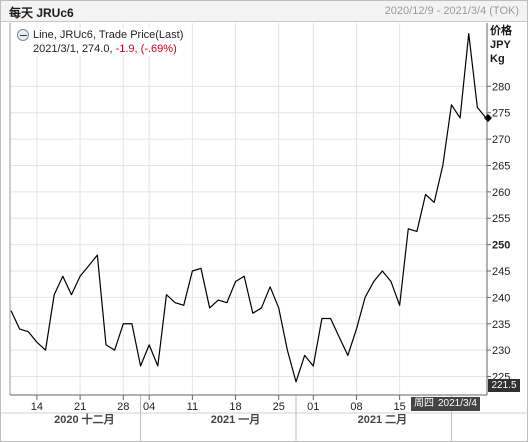 This screenshot has width=528, height=442. I want to click on x-tick-label: 11, so click(192, 407).